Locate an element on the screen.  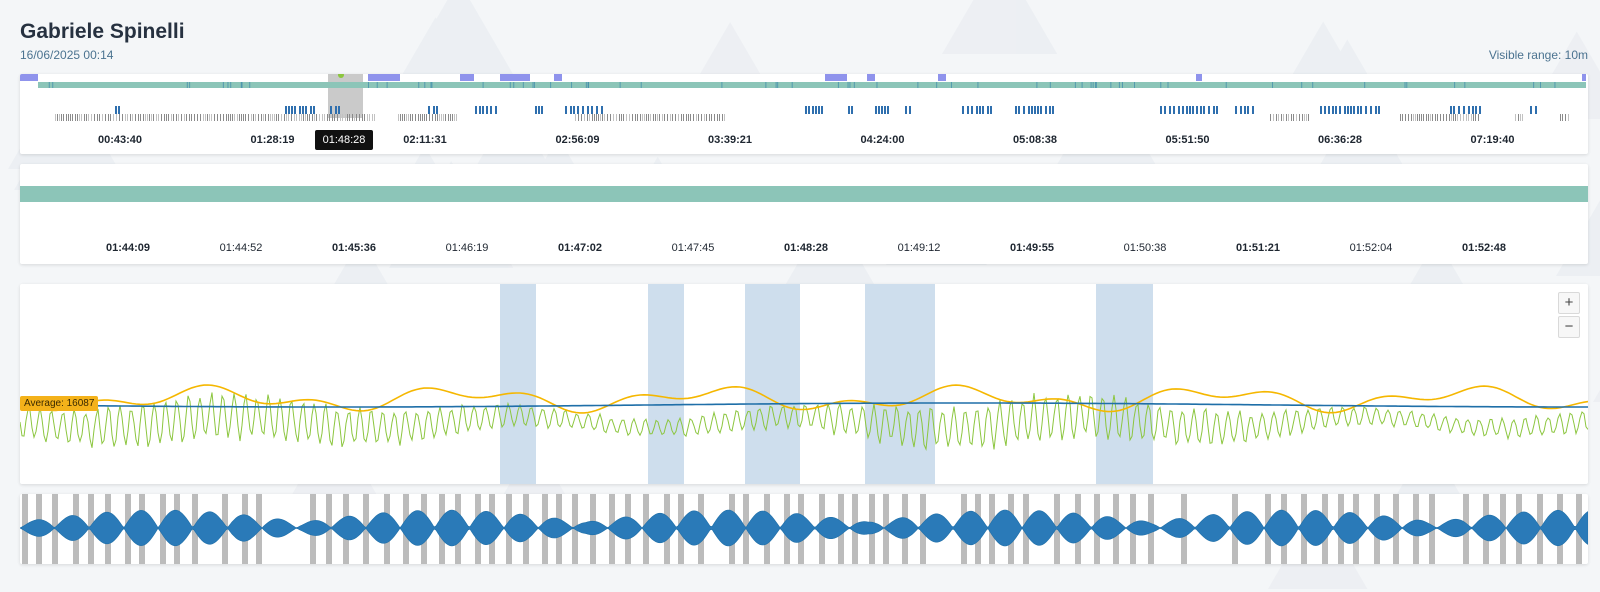
raw-signal-line is located at coordinates (804, 422).